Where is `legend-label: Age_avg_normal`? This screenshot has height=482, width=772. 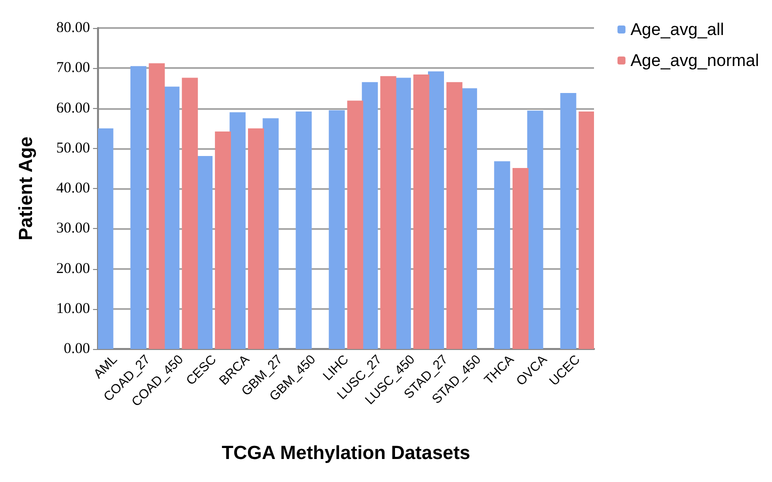 legend-label: Age_avg_normal is located at coordinates (694, 60).